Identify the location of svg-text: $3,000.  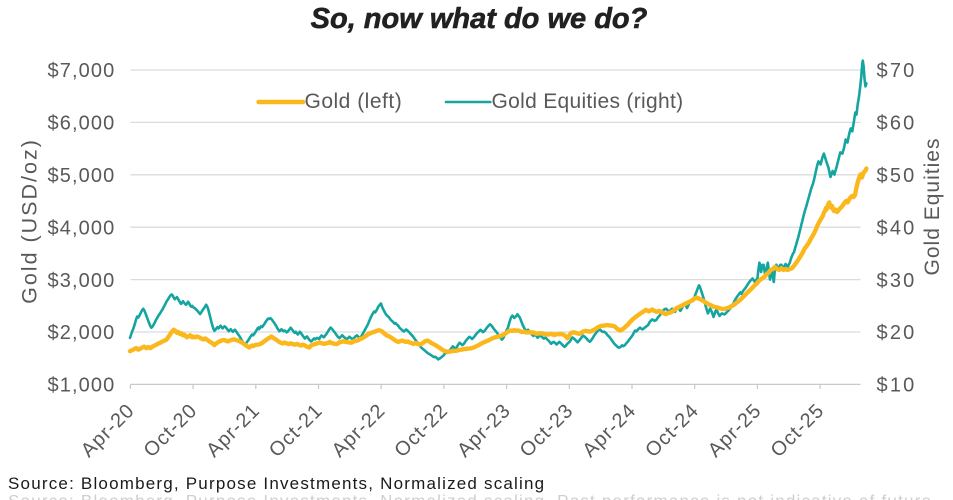
(82, 281).